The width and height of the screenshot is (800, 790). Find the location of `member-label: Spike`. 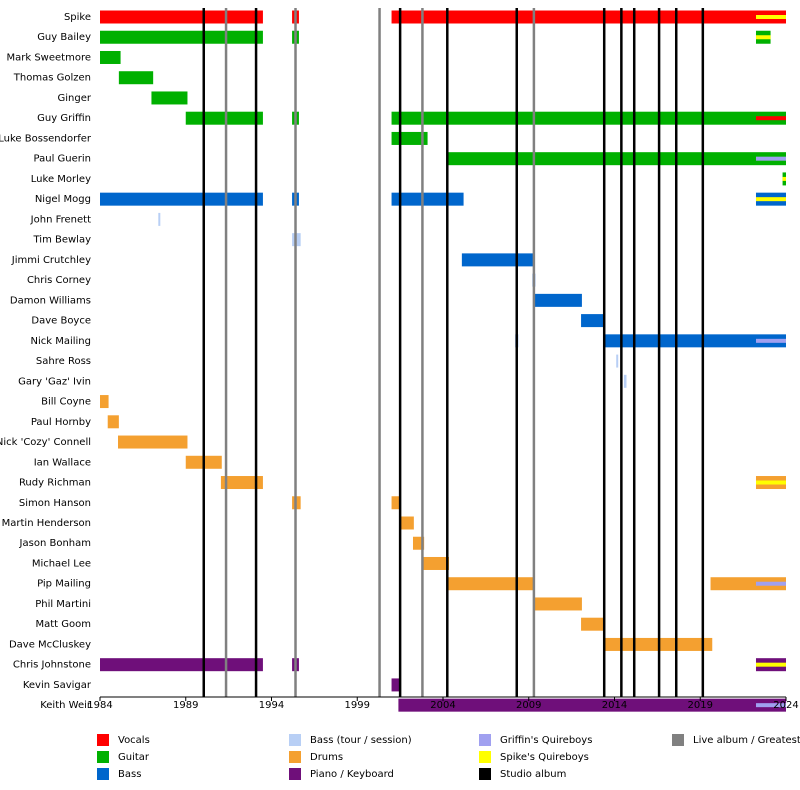

member-label: Spike is located at coordinates (77, 17).